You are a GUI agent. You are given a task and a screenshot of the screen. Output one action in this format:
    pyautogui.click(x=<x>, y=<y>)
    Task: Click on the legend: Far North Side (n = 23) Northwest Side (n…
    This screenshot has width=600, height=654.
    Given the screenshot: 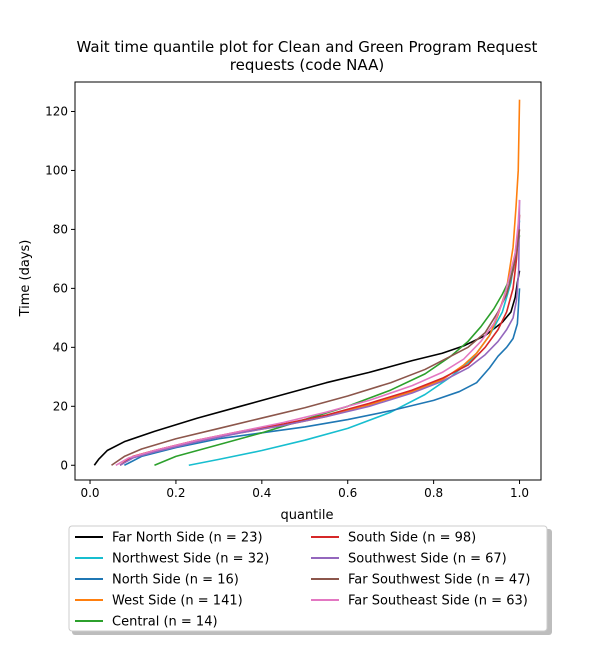 What is the action you would take?
    pyautogui.click(x=310, y=580)
    